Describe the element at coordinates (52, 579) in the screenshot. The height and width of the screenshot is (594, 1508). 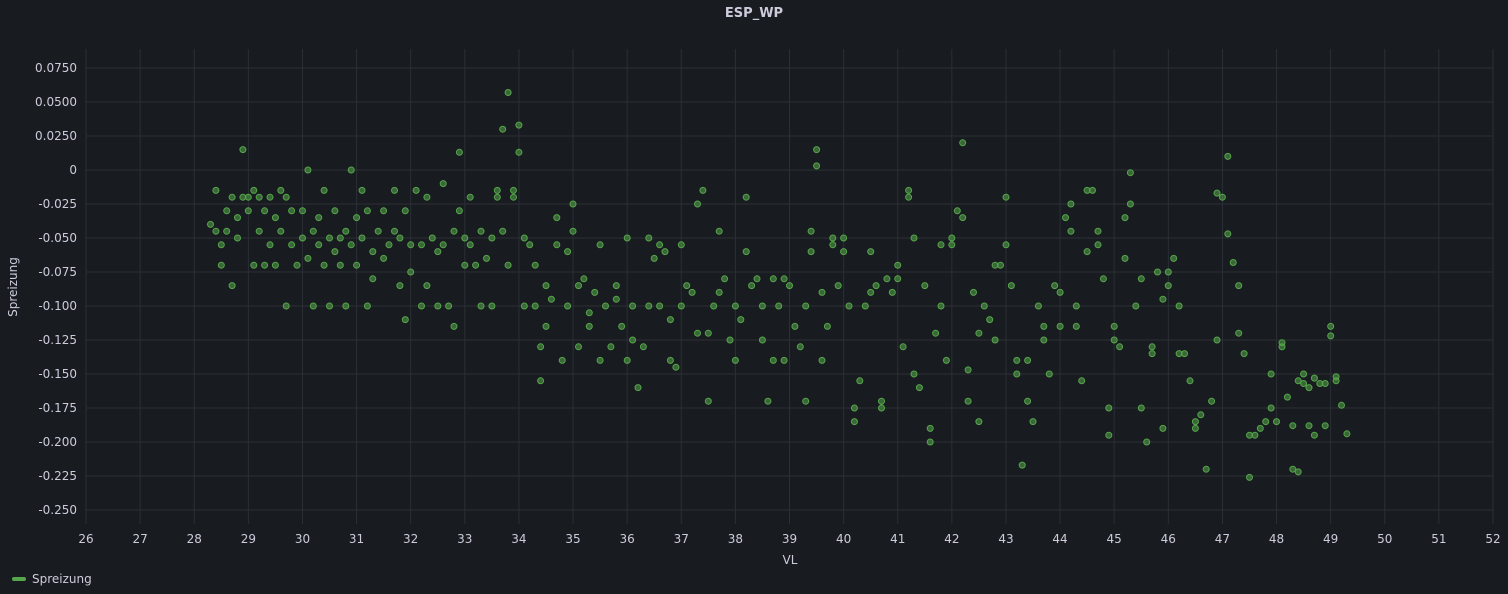
I see `legend: Spreizung` at that location.